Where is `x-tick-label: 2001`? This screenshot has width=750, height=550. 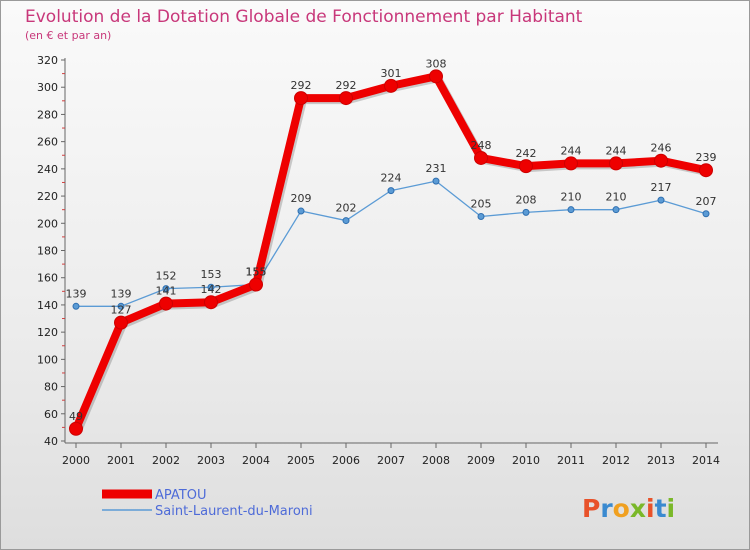 x-tick-label: 2001 is located at coordinates (121, 460).